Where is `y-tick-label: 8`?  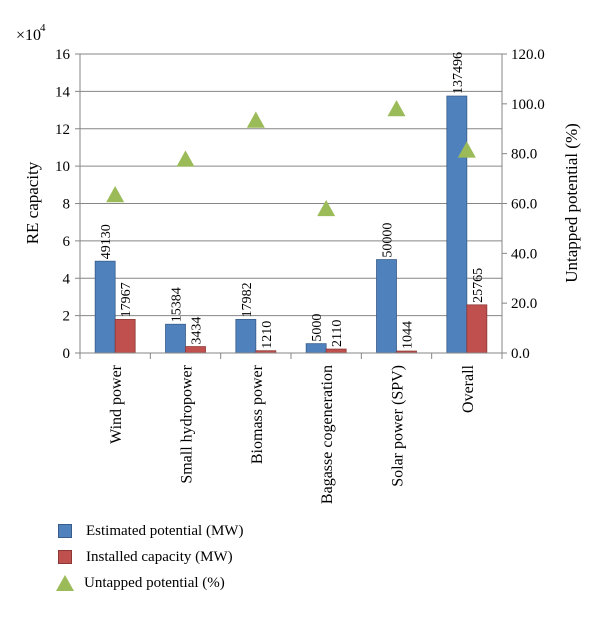 y-tick-label: 8 is located at coordinates (67, 205).